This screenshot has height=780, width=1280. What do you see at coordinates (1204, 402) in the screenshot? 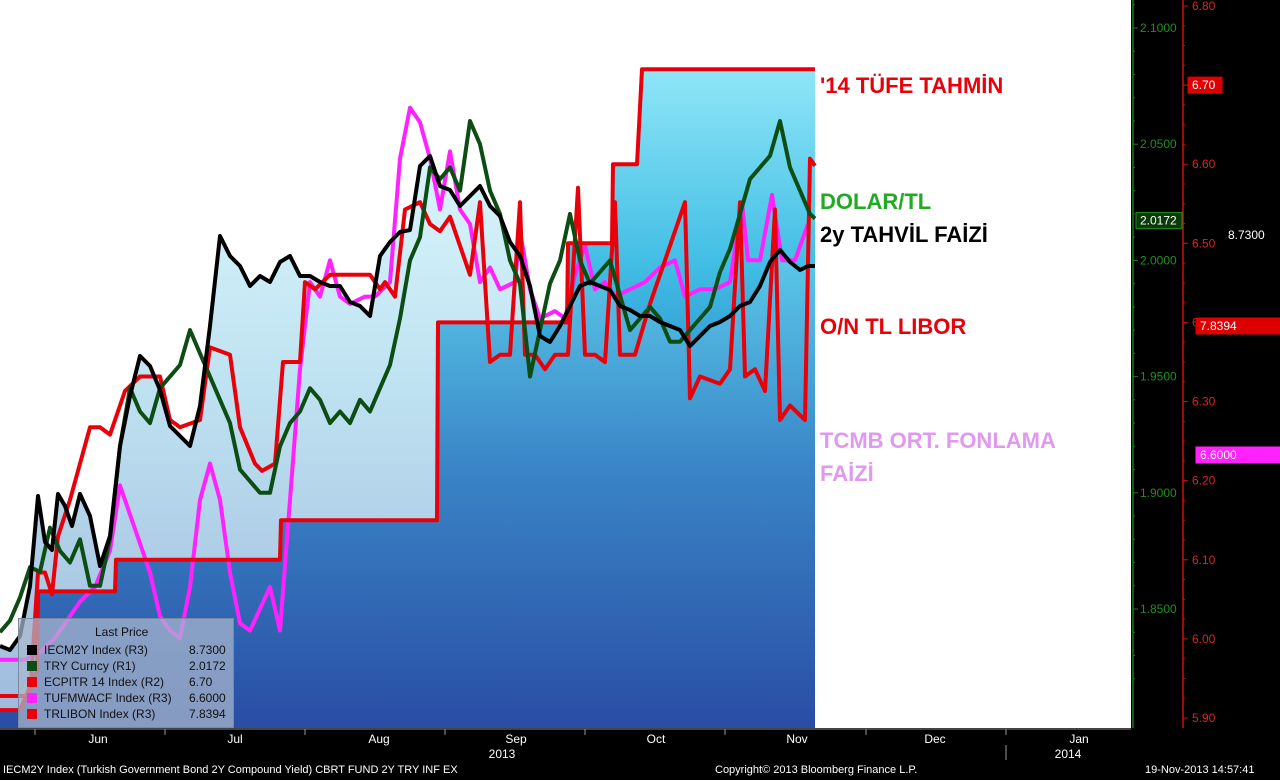
I see `inflation-tick-label: 6.30` at bounding box center [1204, 402].